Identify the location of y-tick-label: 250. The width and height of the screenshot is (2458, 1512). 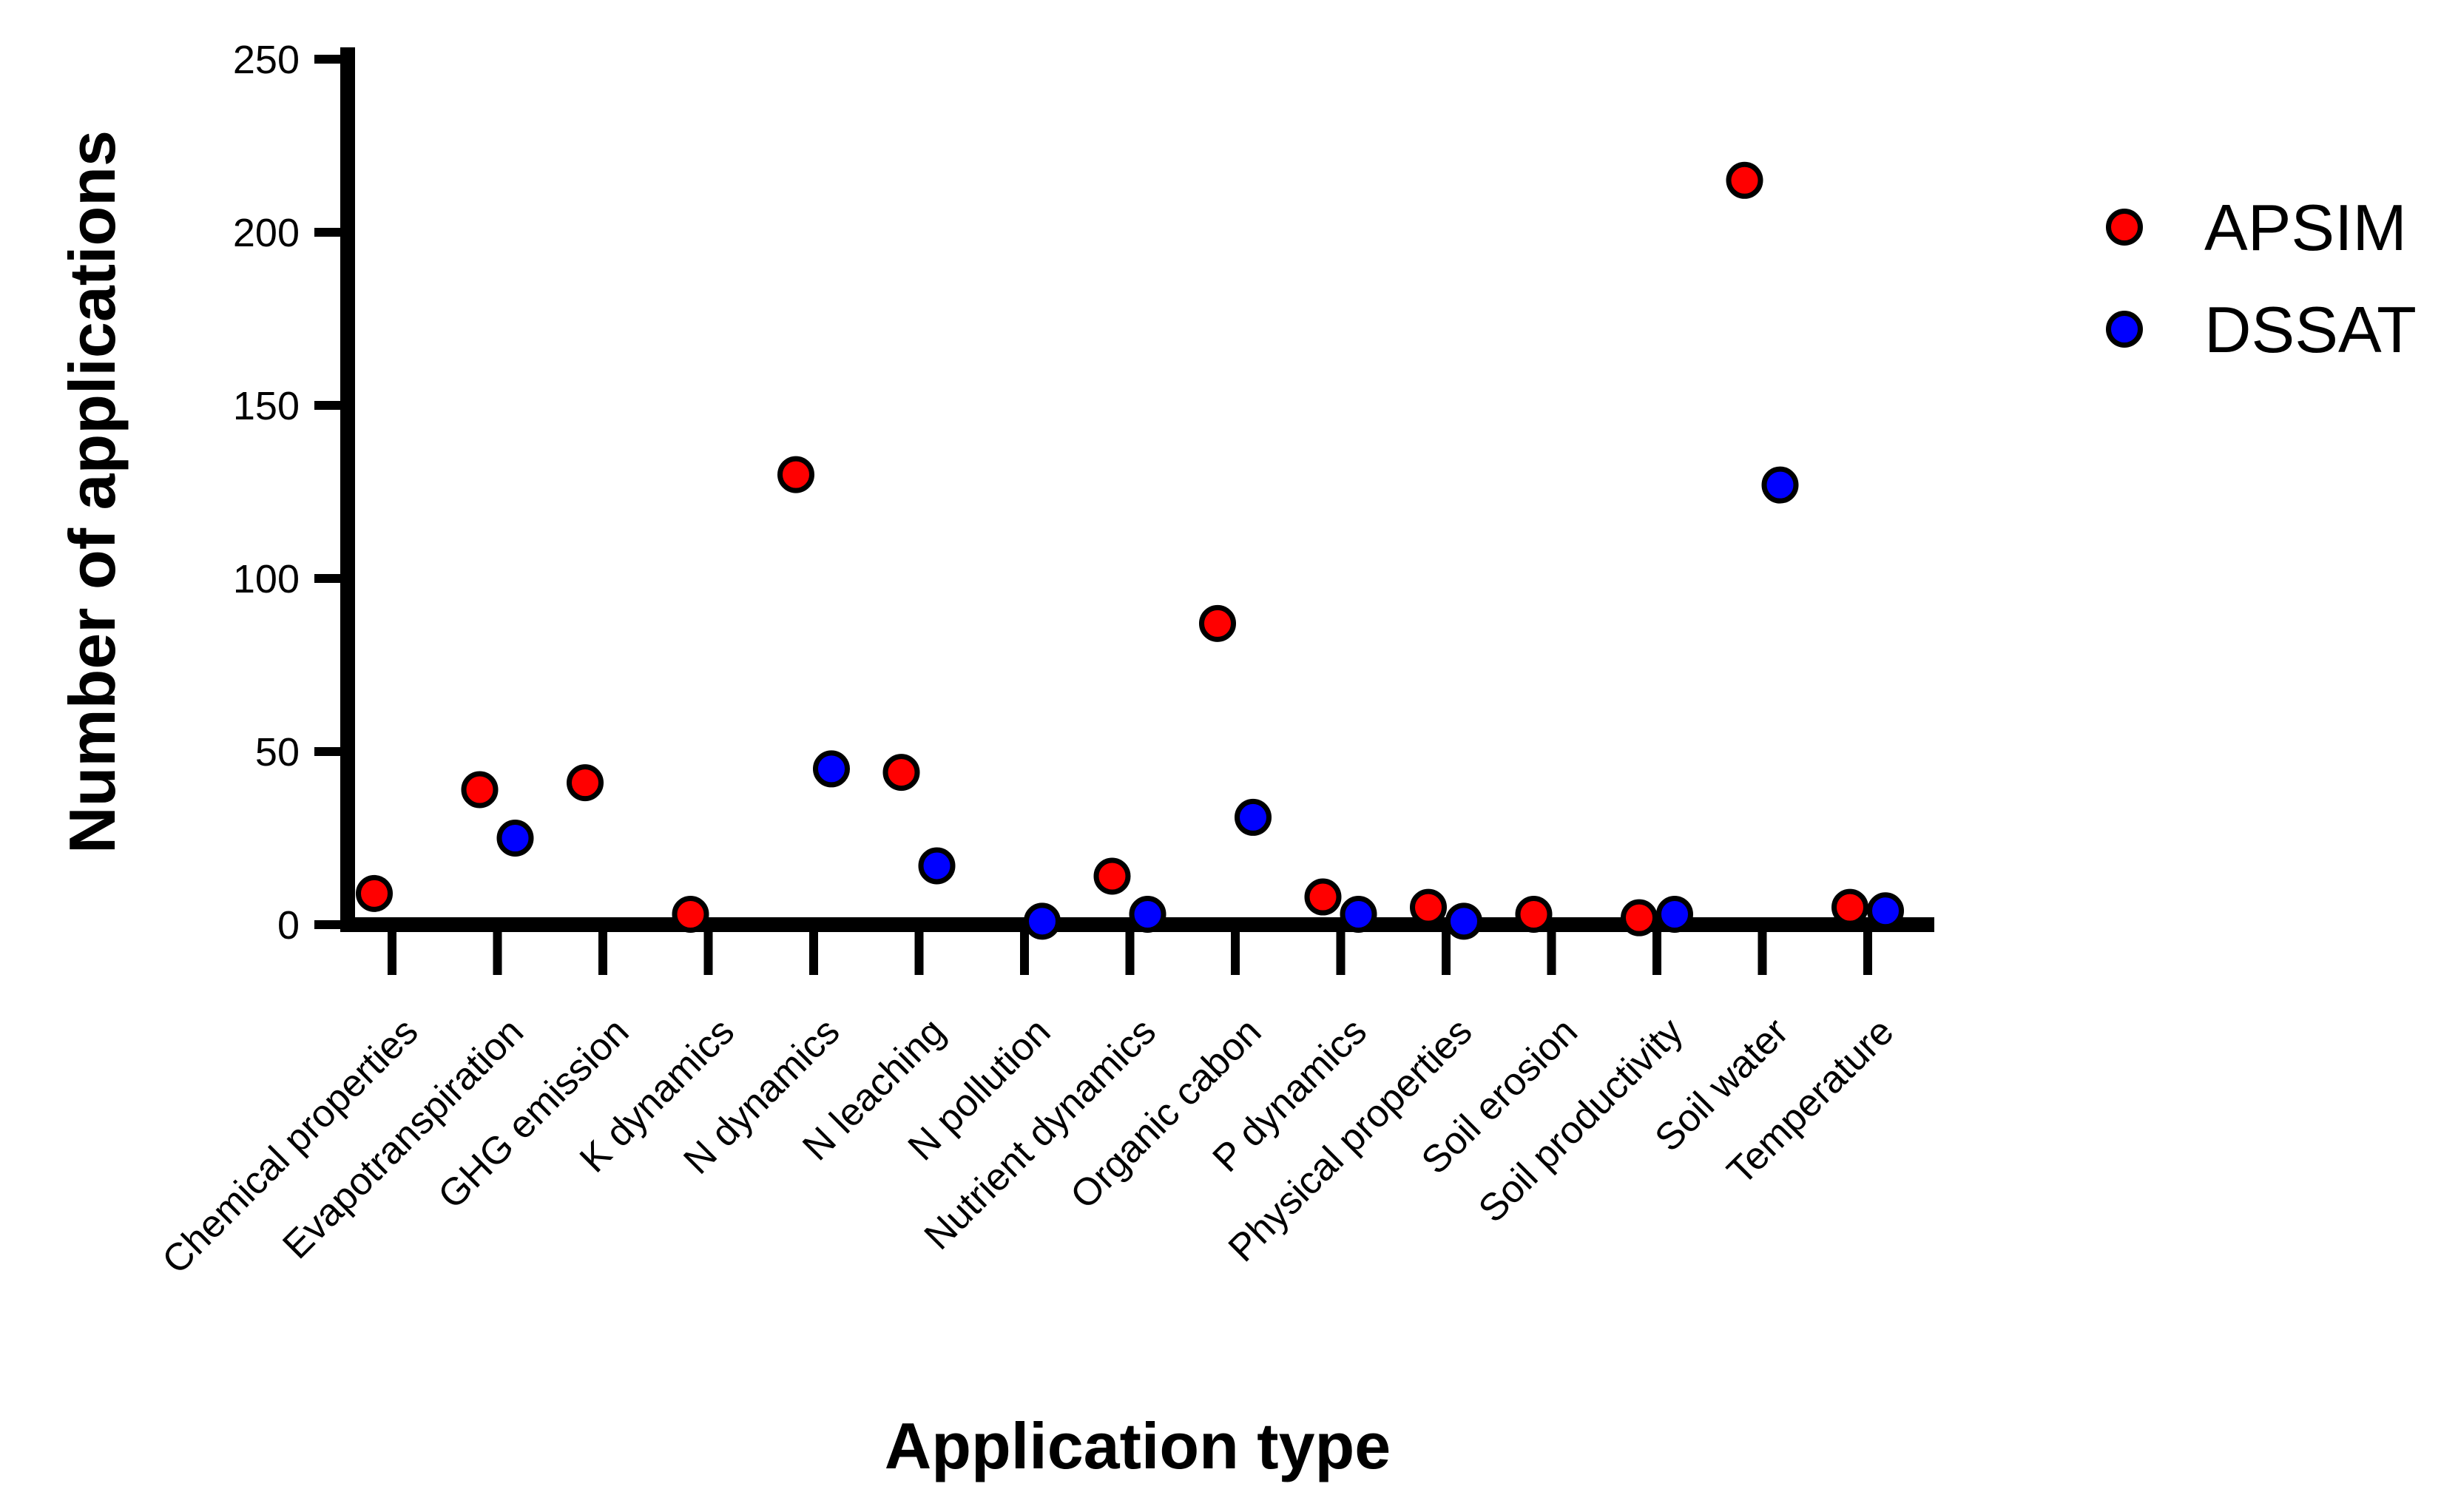
(266, 60).